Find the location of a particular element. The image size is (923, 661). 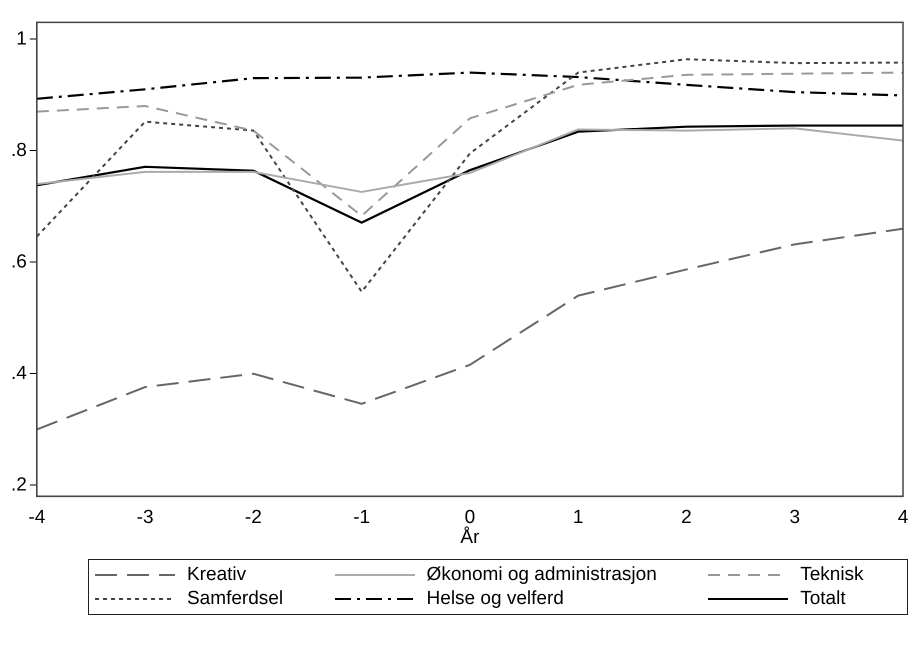

y-tick-label: .4 is located at coordinates (19, 373).